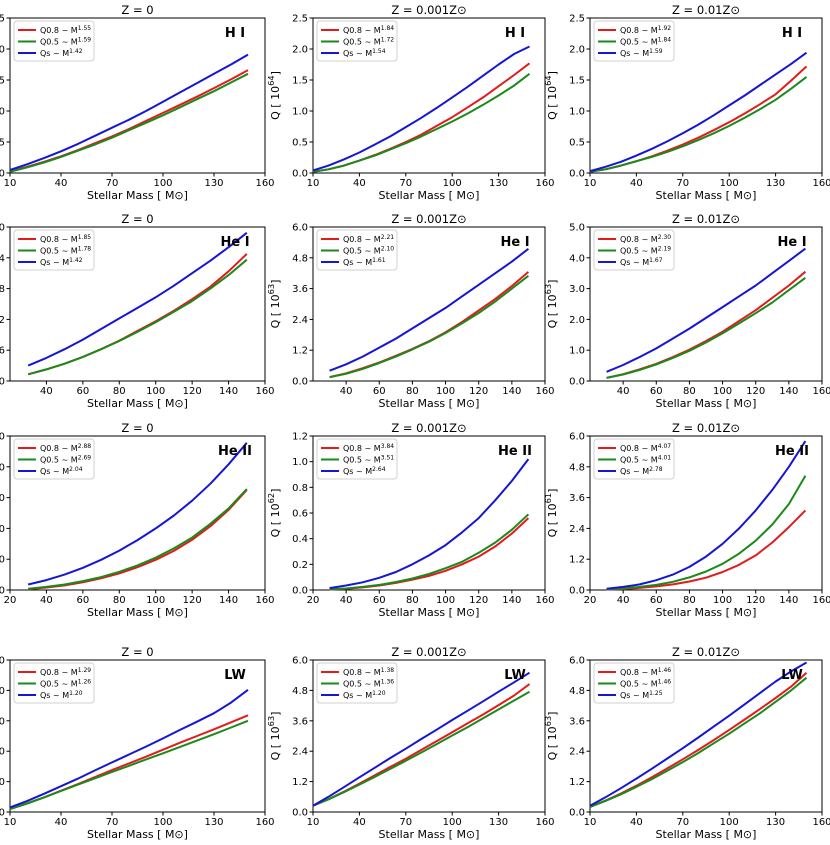 This screenshot has width=830, height=845. I want to click on legend-label: Q0.5 ~ M4.01, so click(645, 459).